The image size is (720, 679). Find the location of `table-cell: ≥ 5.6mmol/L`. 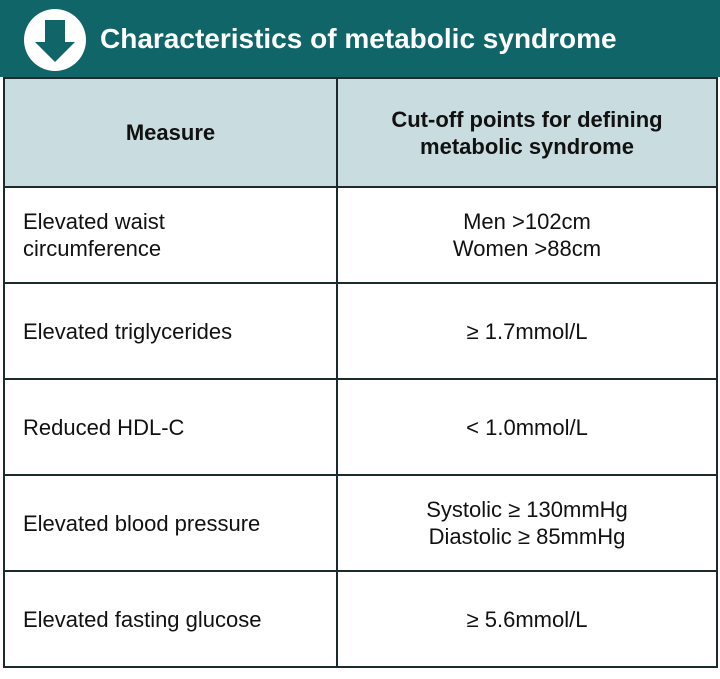

table-cell: ≥ 5.6mmol/L is located at coordinates (527, 619).